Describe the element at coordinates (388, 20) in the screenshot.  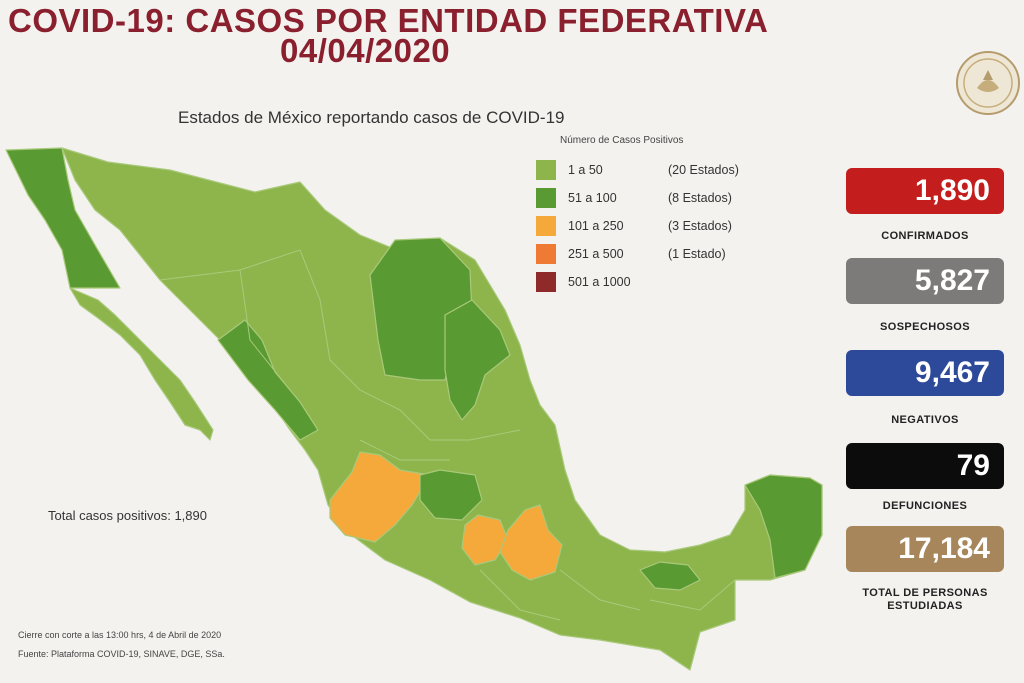
I see `page-title: COVID-19: CASOS POR ENTIDAD FEDERATIVA` at that location.